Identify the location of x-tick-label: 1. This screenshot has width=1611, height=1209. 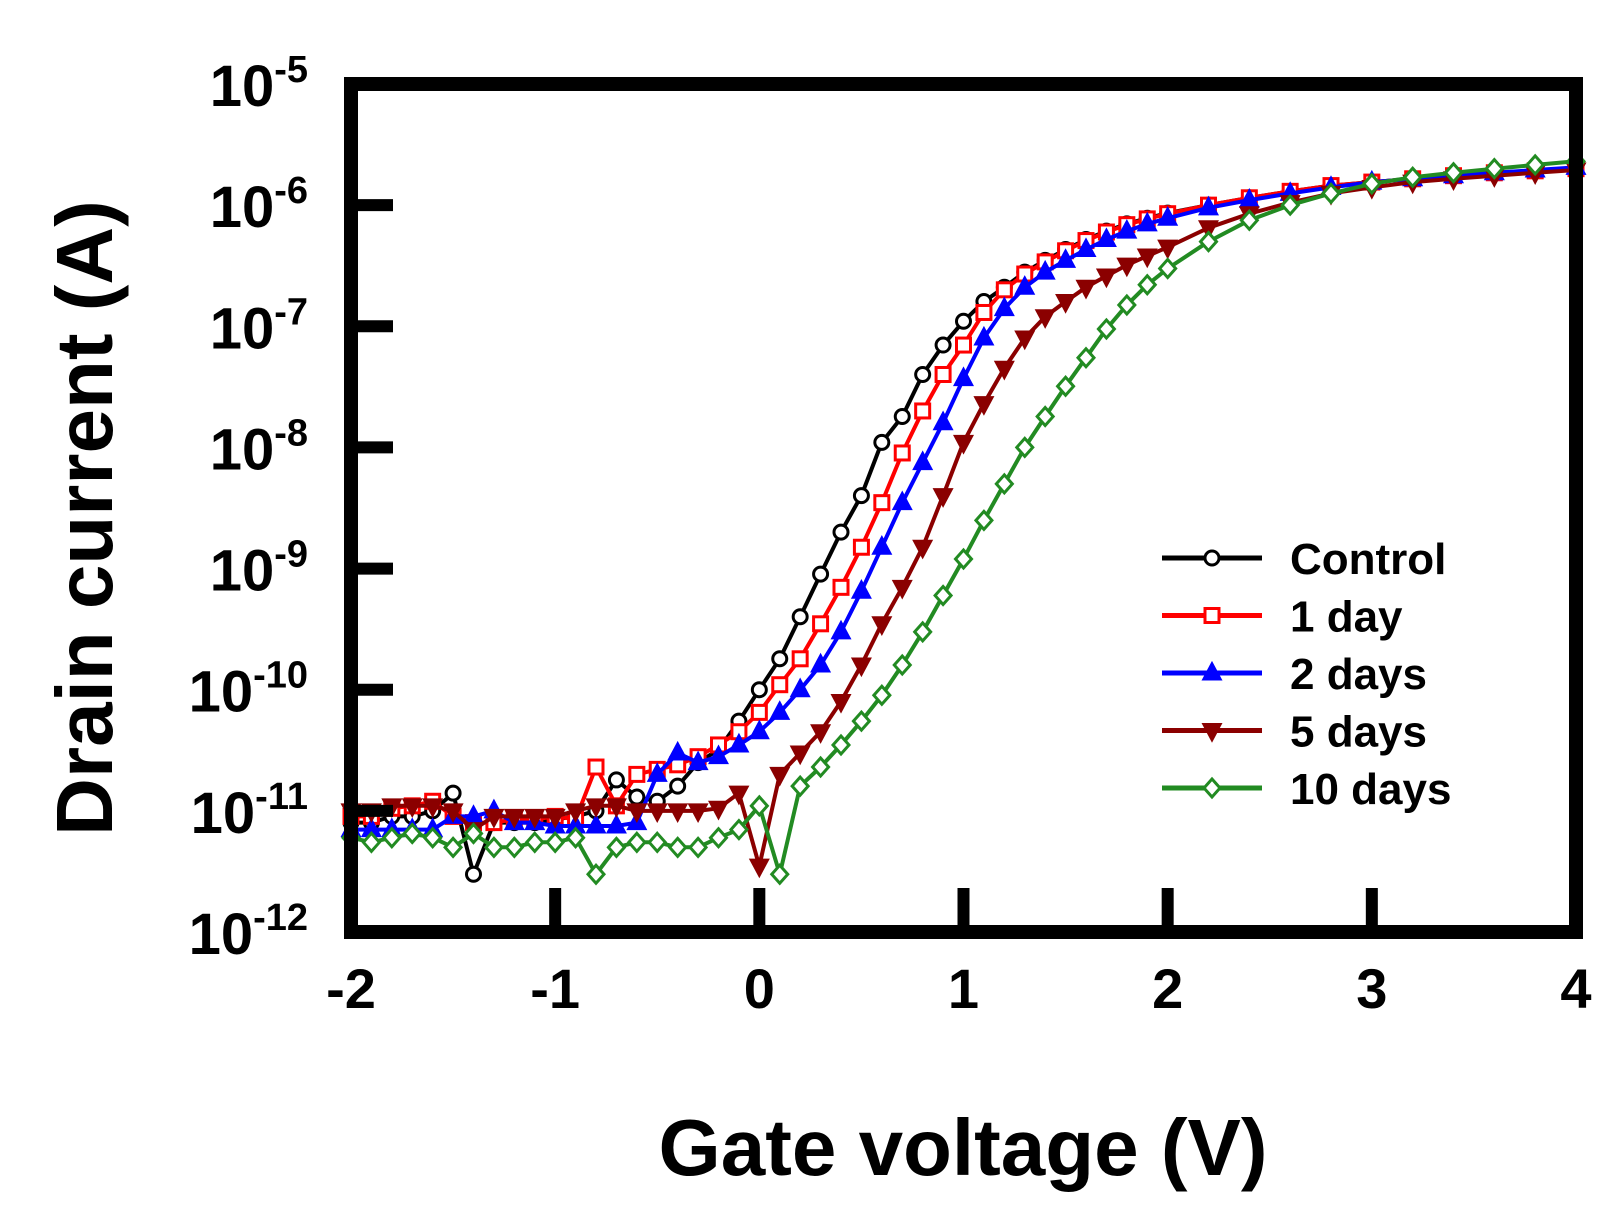
(963, 988).